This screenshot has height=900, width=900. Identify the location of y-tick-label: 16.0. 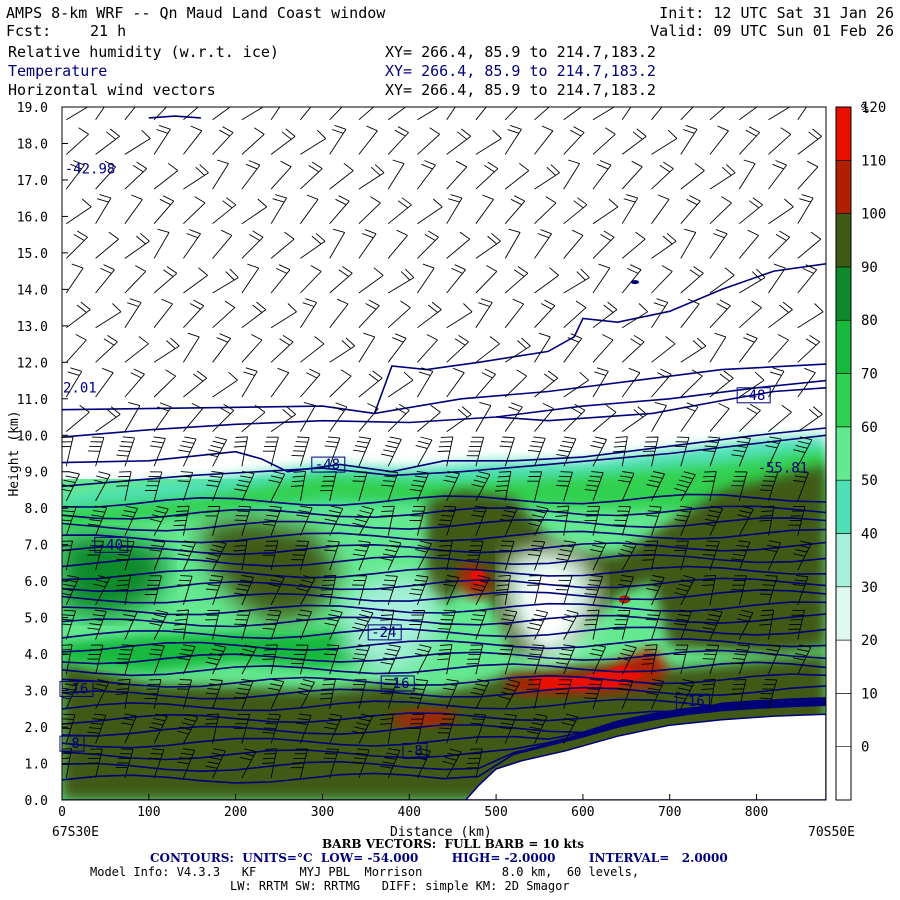
(32, 217).